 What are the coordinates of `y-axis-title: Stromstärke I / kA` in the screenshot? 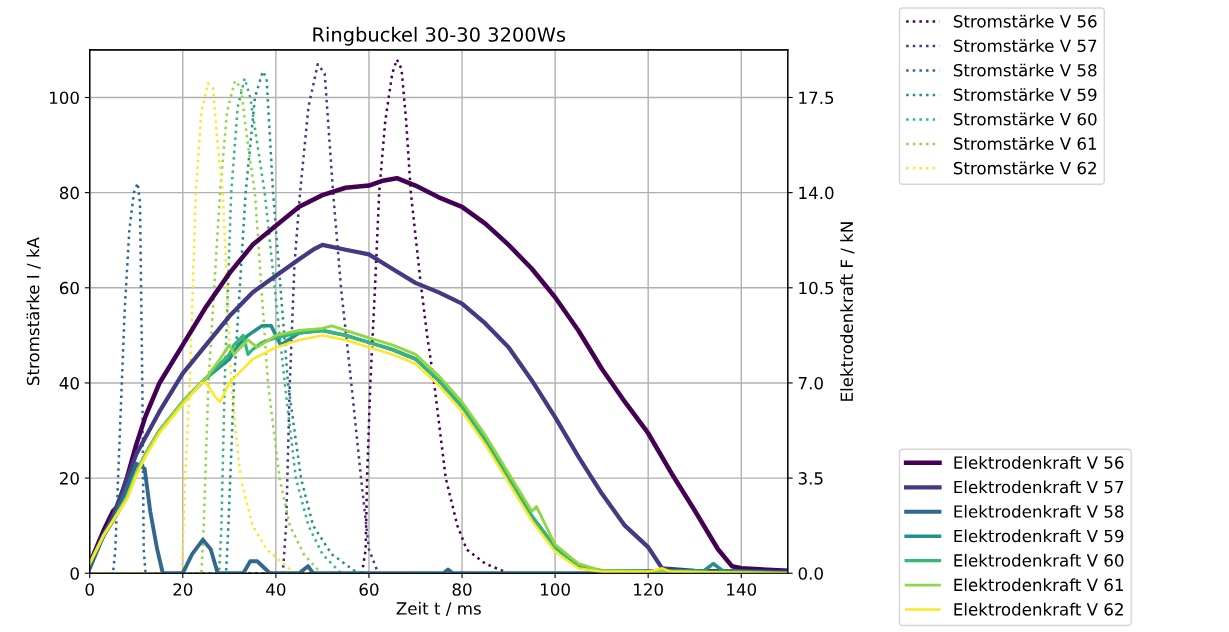 It's located at (33, 311).